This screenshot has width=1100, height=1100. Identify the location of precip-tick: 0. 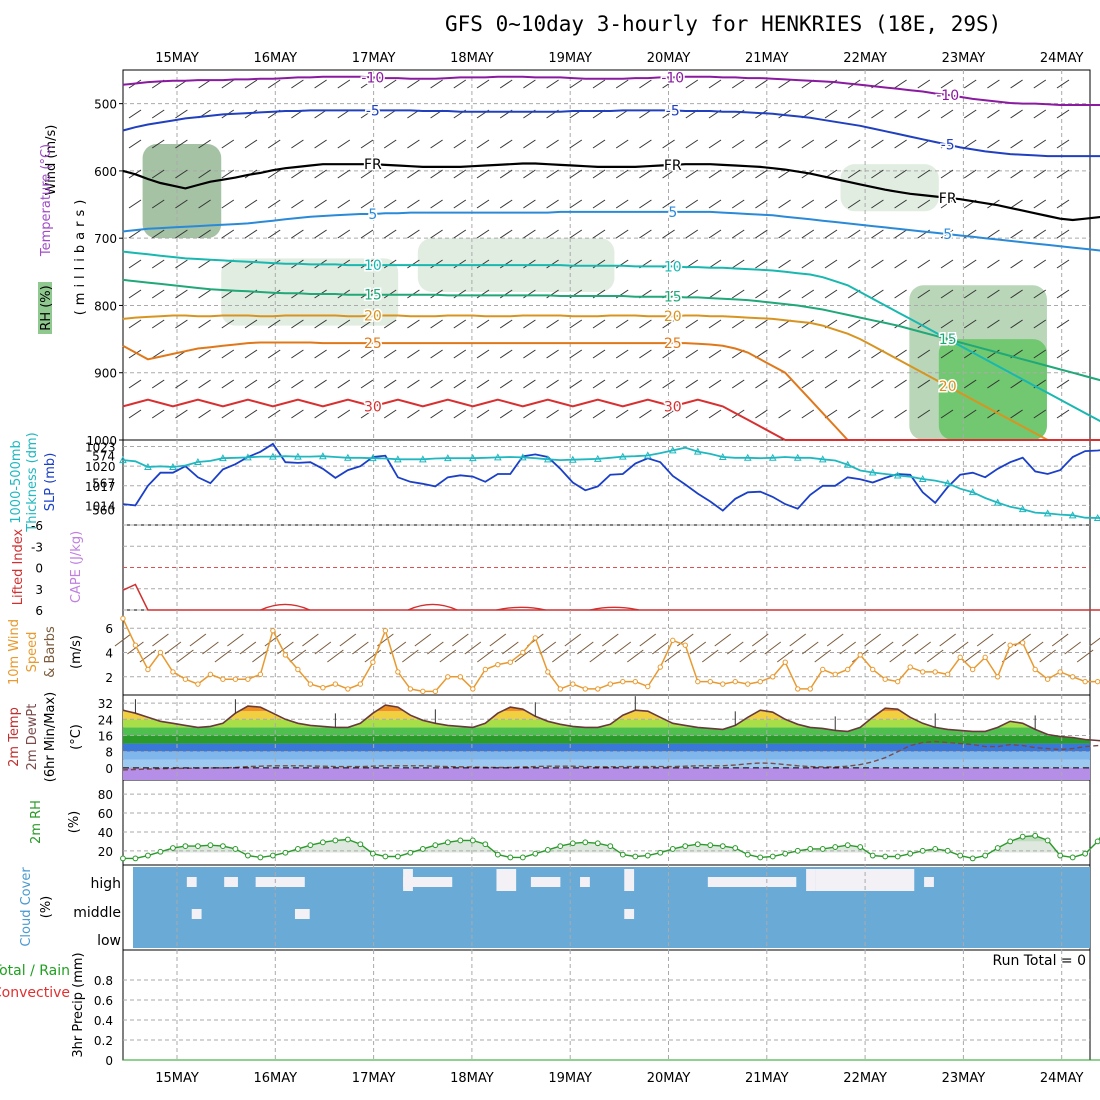
(109, 1061).